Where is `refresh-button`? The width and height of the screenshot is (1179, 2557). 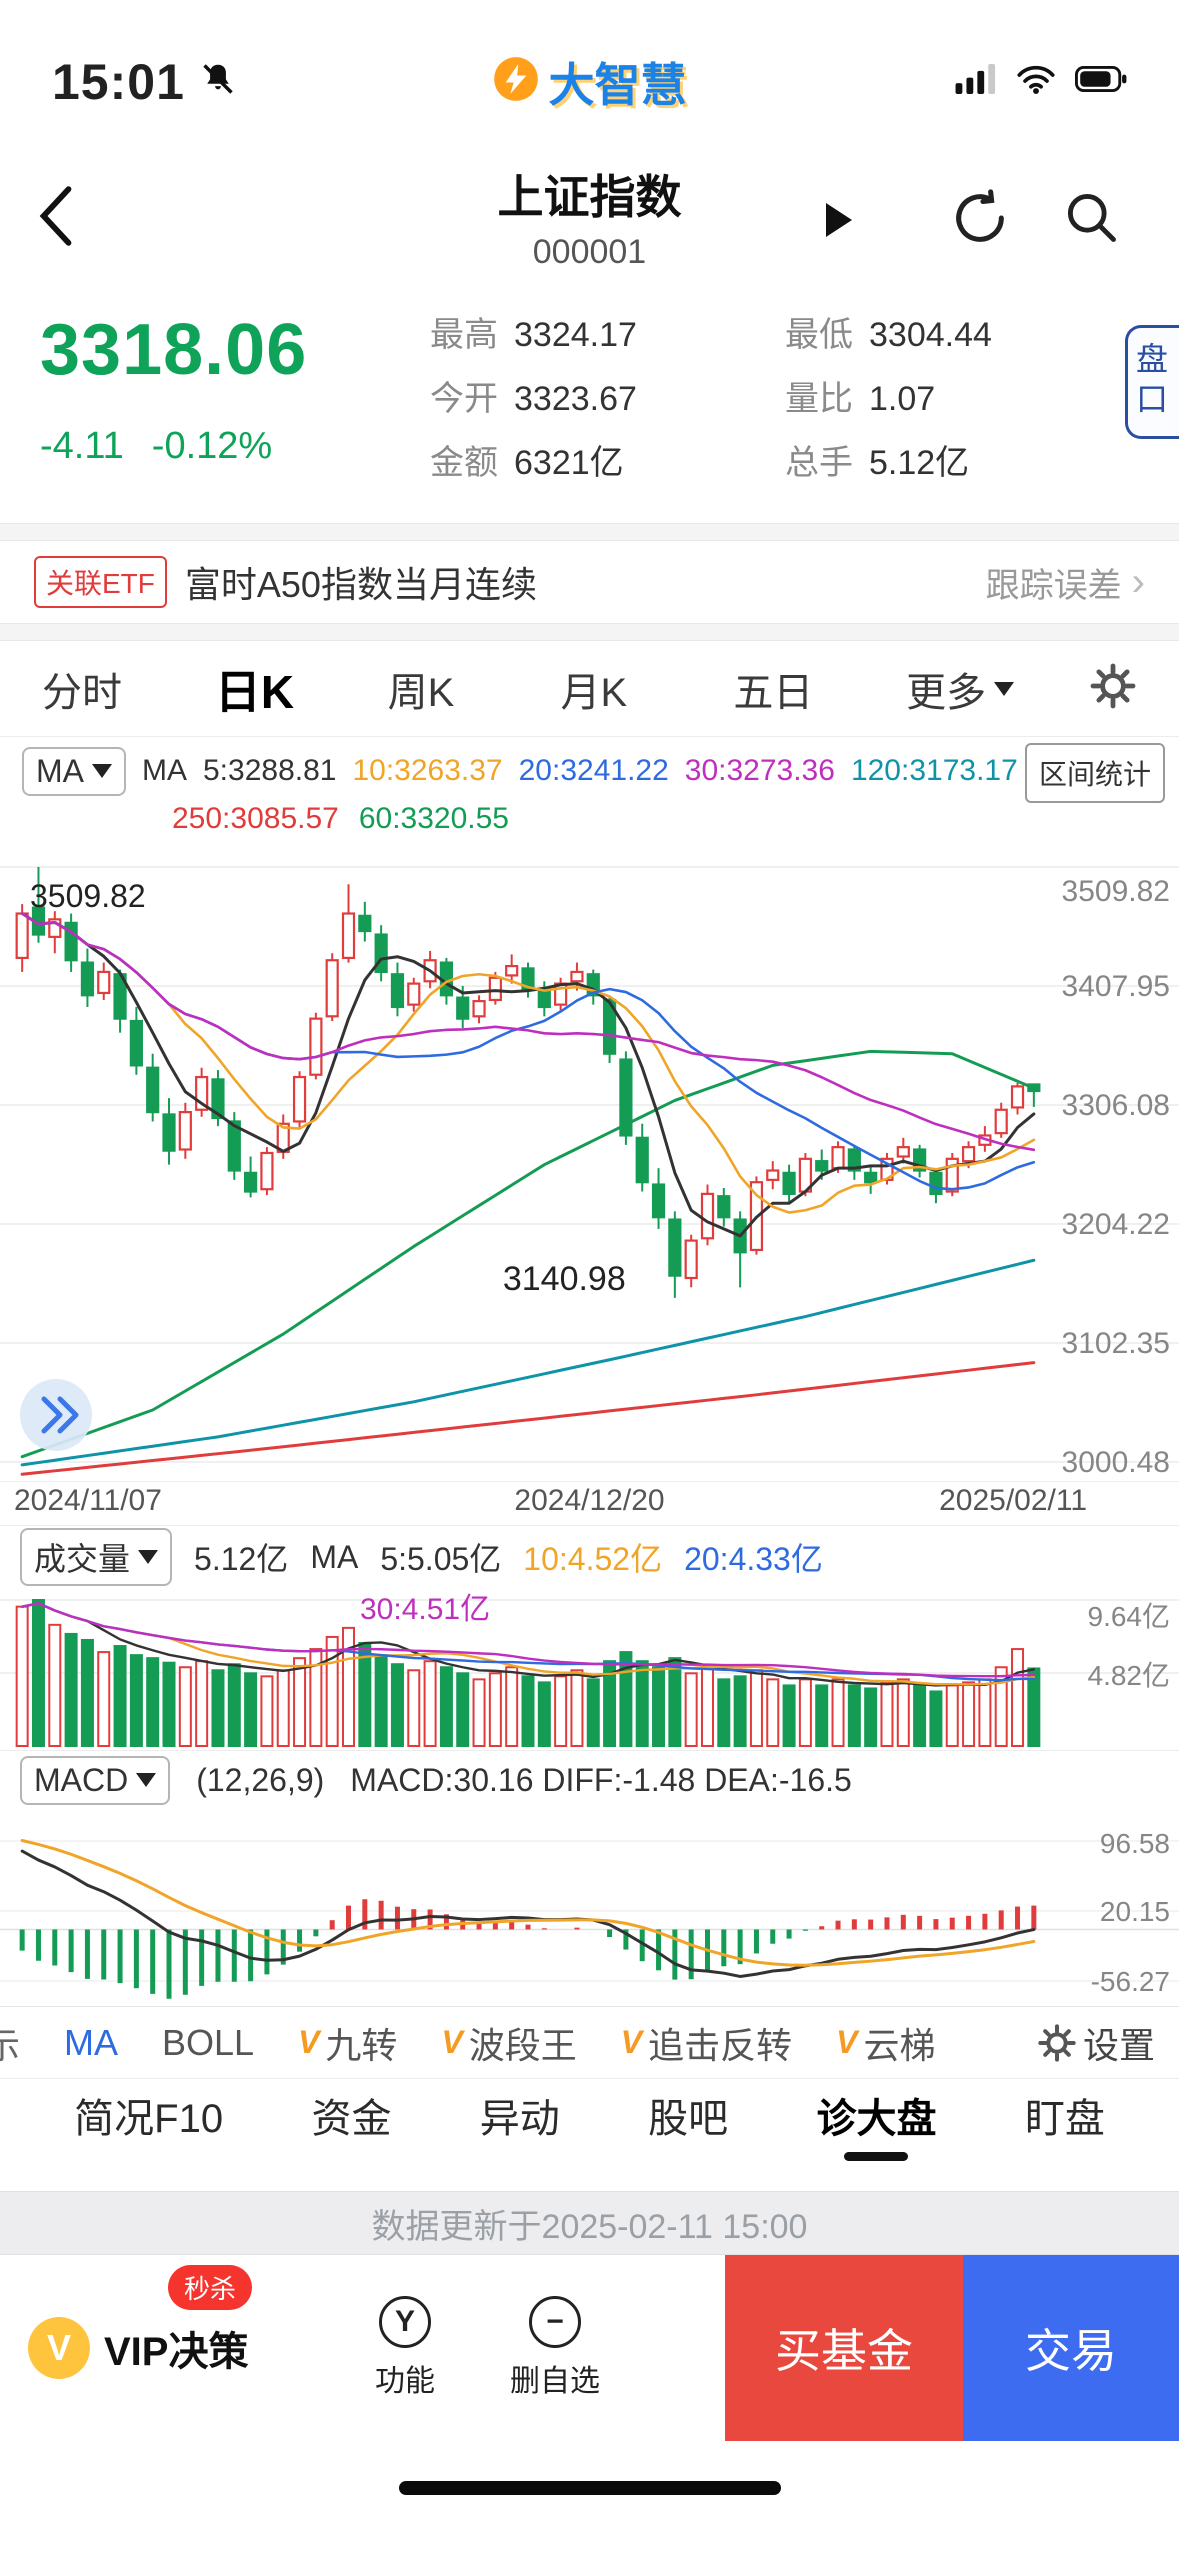 refresh-button is located at coordinates (980, 220).